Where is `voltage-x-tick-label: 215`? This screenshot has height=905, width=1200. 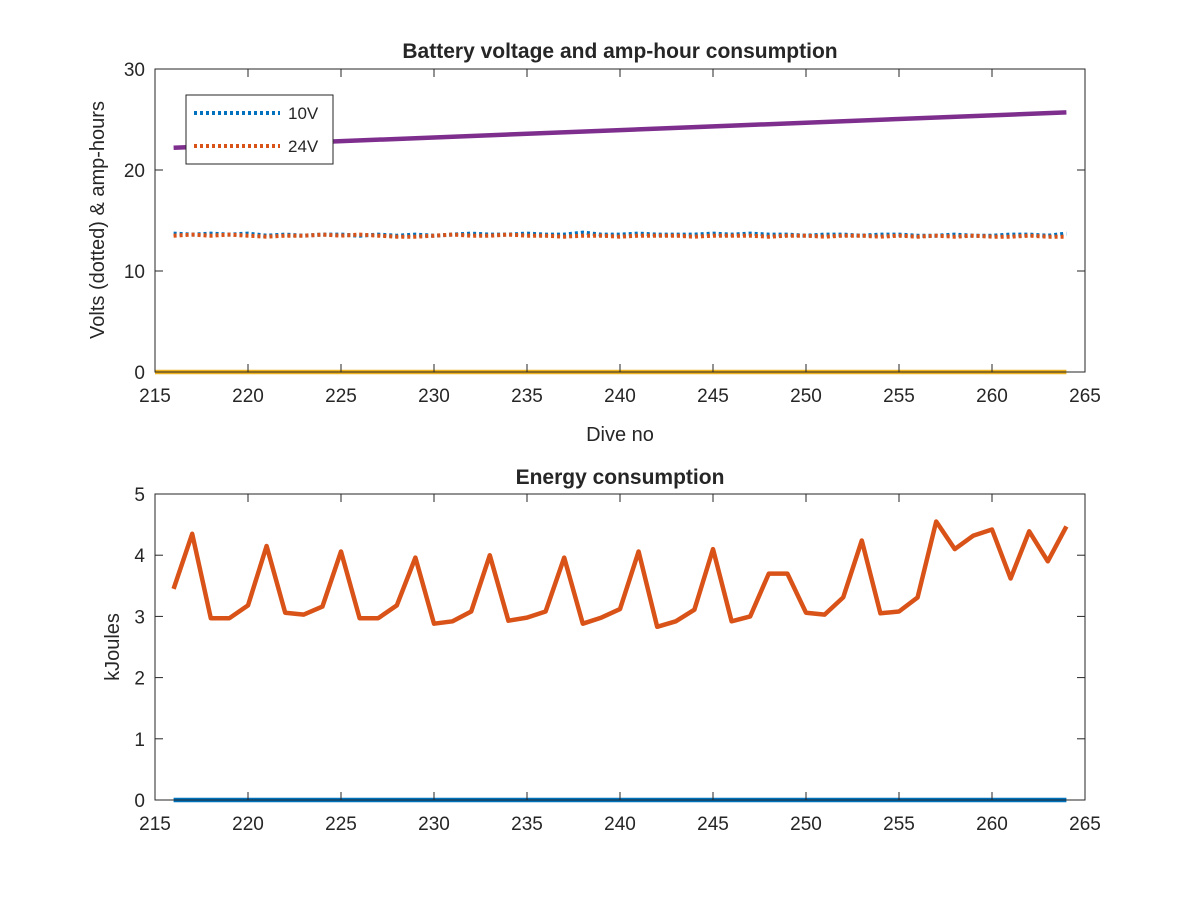
voltage-x-tick-label: 215 is located at coordinates (155, 396).